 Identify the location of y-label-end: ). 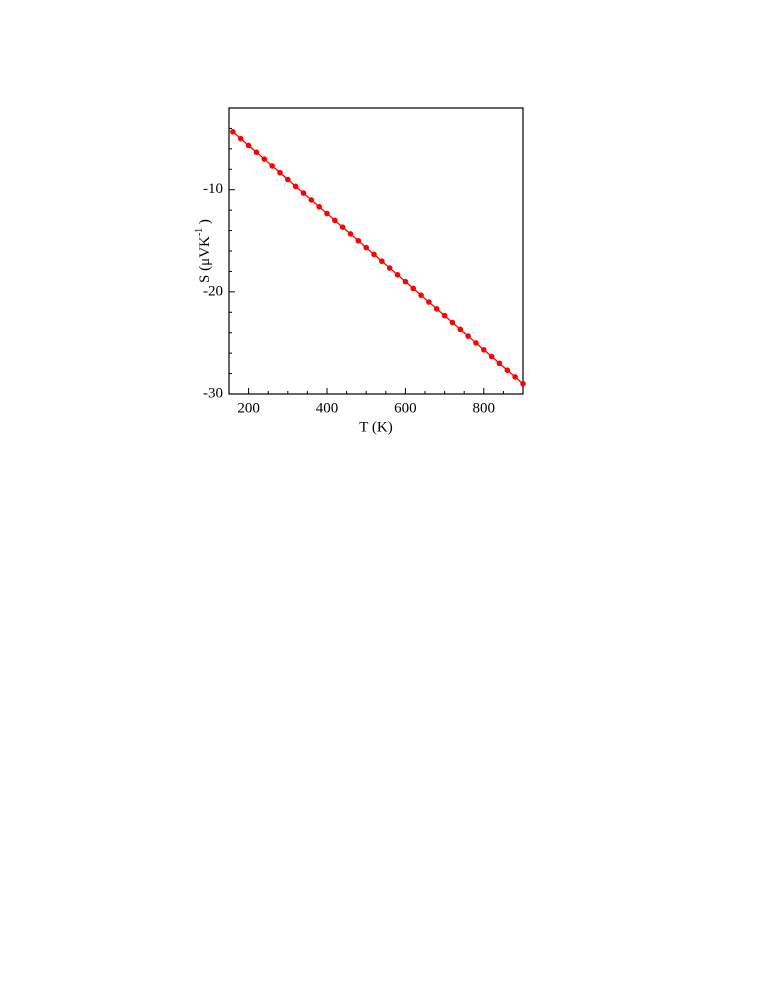
(205, 223).